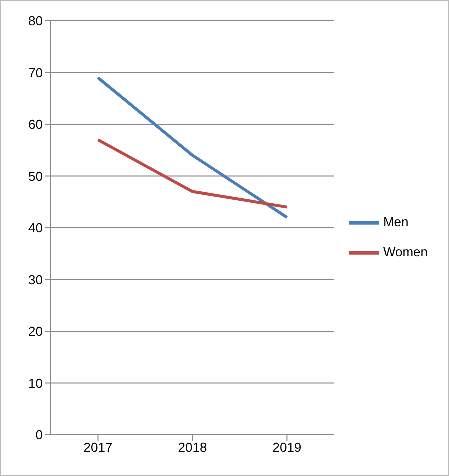 This screenshot has width=449, height=476. I want to click on y-tick-label: 80, so click(35, 21).